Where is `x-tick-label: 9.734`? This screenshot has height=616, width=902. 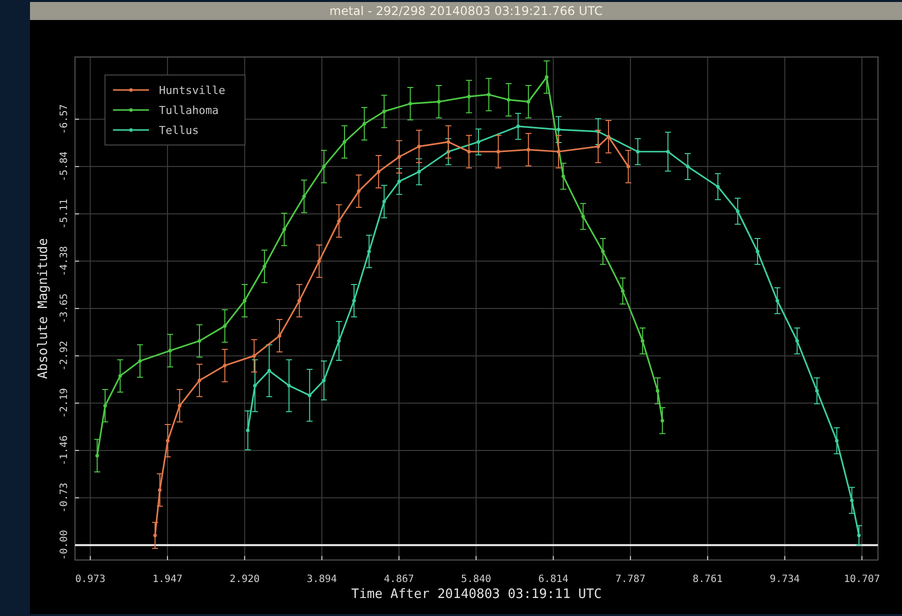
x-tick-label: 9.734 is located at coordinates (785, 579).